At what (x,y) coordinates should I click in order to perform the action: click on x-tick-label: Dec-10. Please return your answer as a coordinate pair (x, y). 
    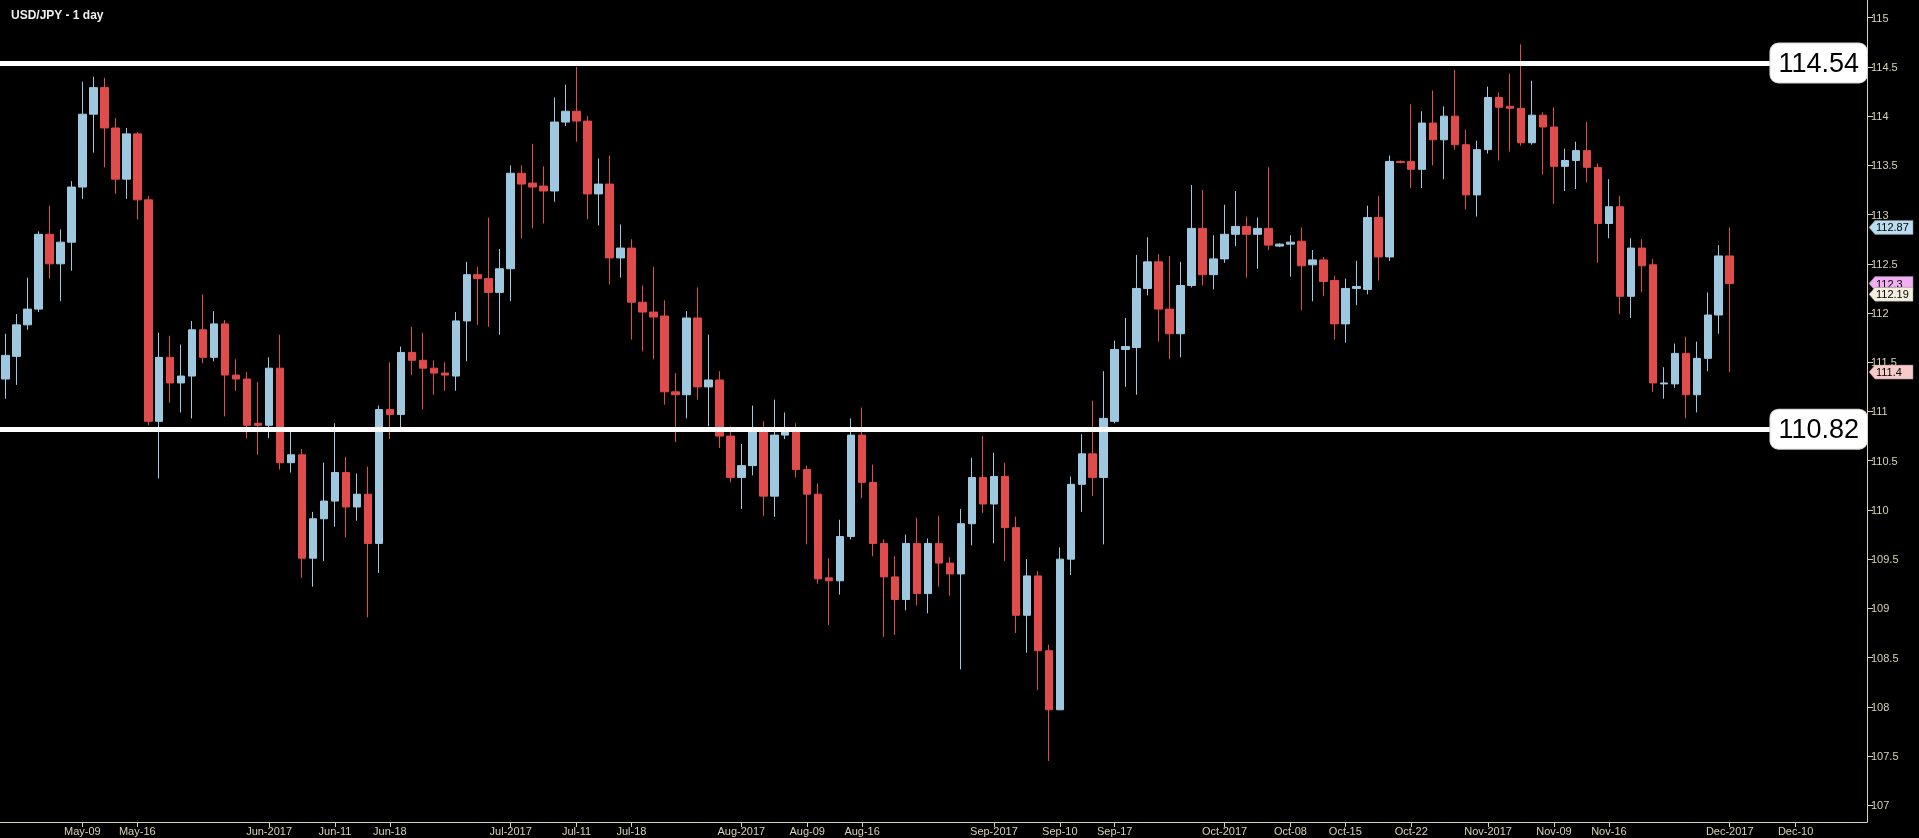
    Looking at the image, I should click on (1795, 830).